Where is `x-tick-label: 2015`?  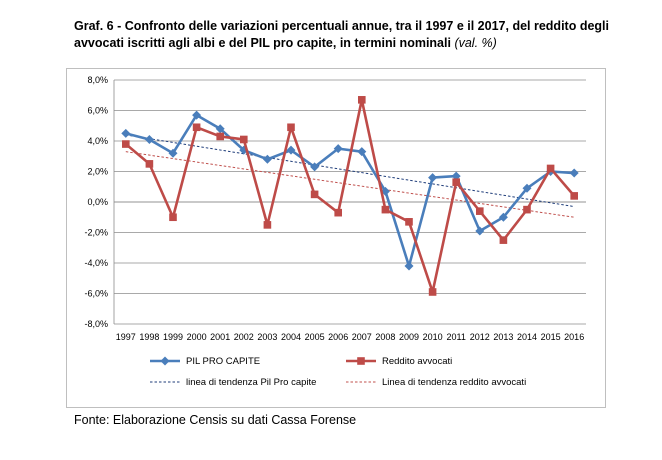 x-tick-label: 2015 is located at coordinates (551, 337).